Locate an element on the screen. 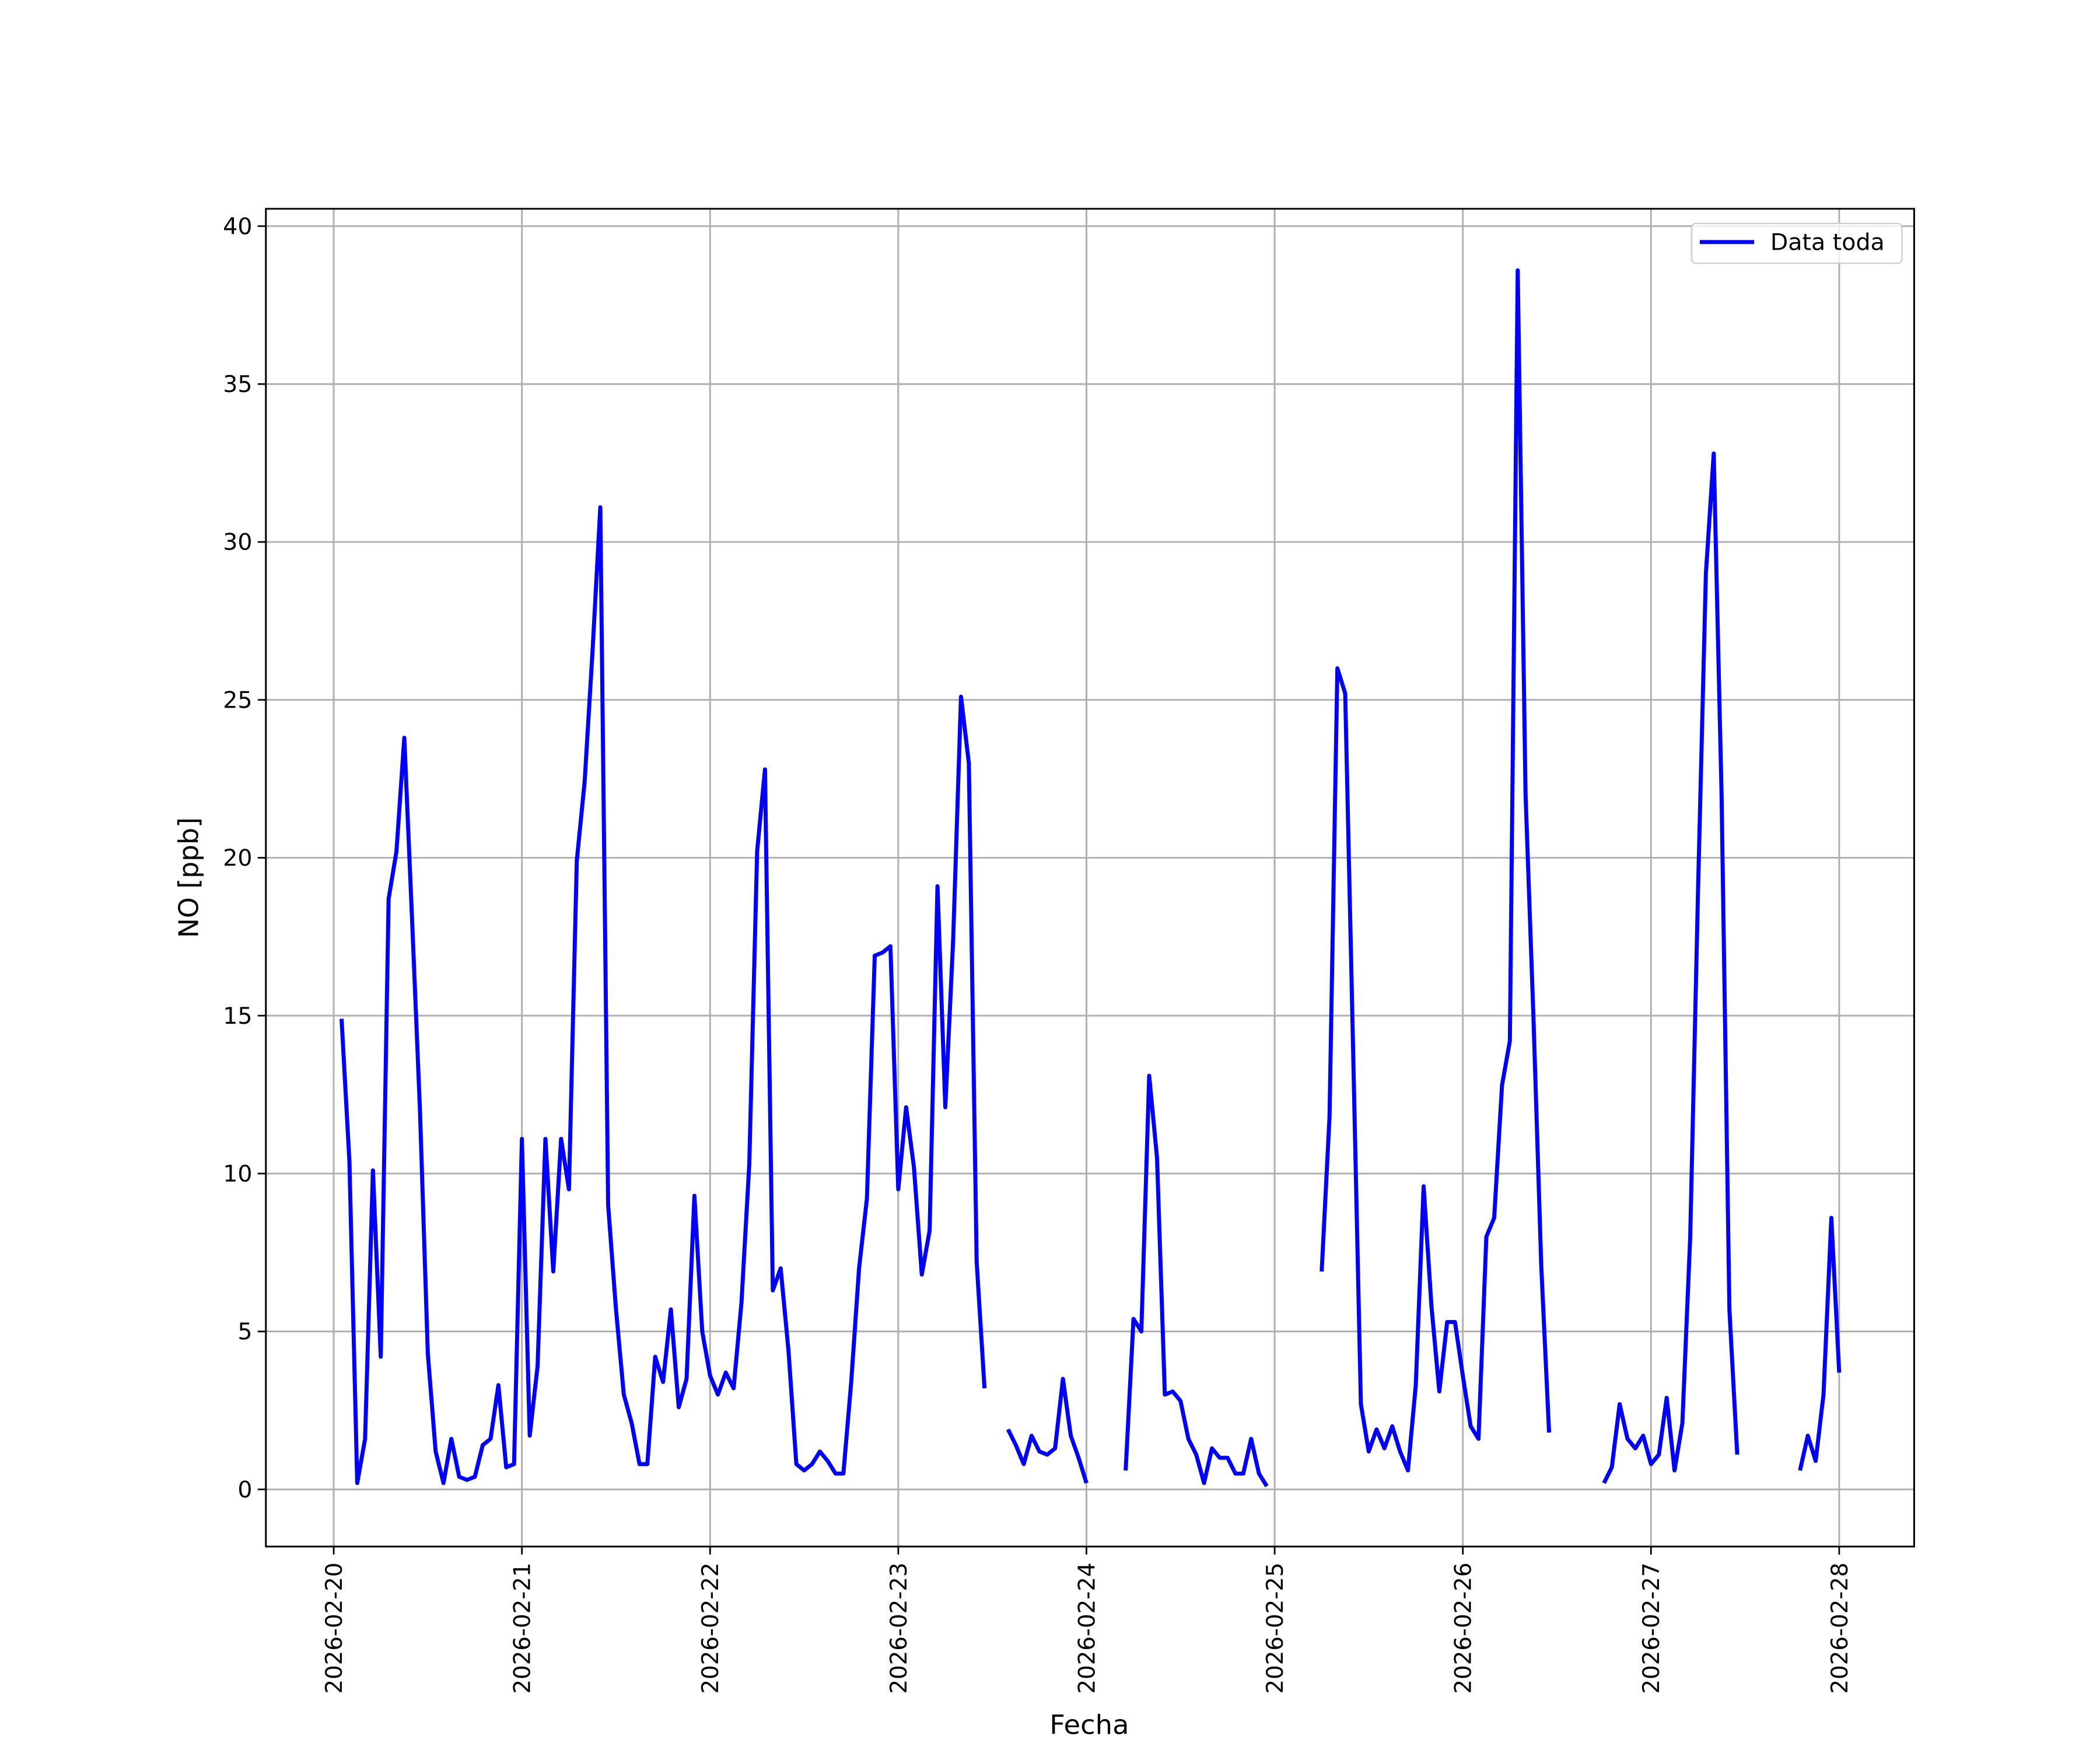 The width and height of the screenshot is (2100, 1750). y-tick-label: 20 is located at coordinates (237, 858).